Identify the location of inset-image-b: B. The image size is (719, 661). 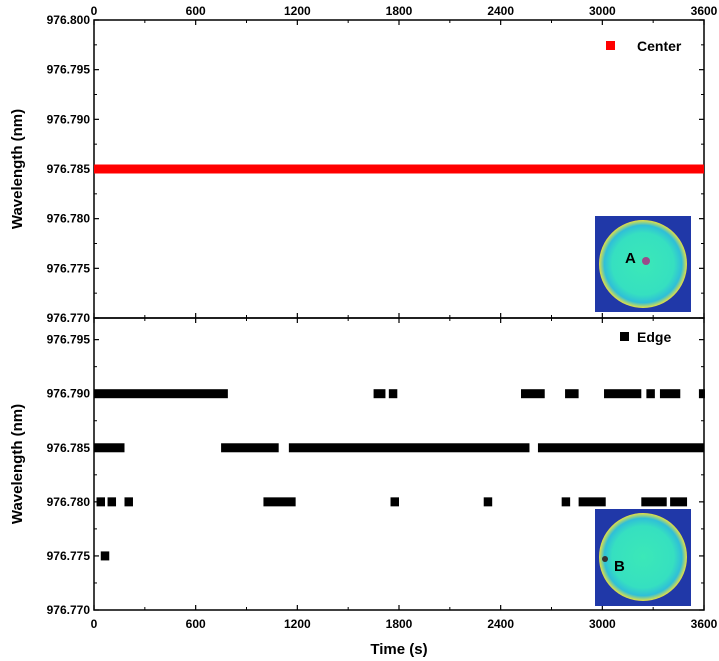
(643, 557).